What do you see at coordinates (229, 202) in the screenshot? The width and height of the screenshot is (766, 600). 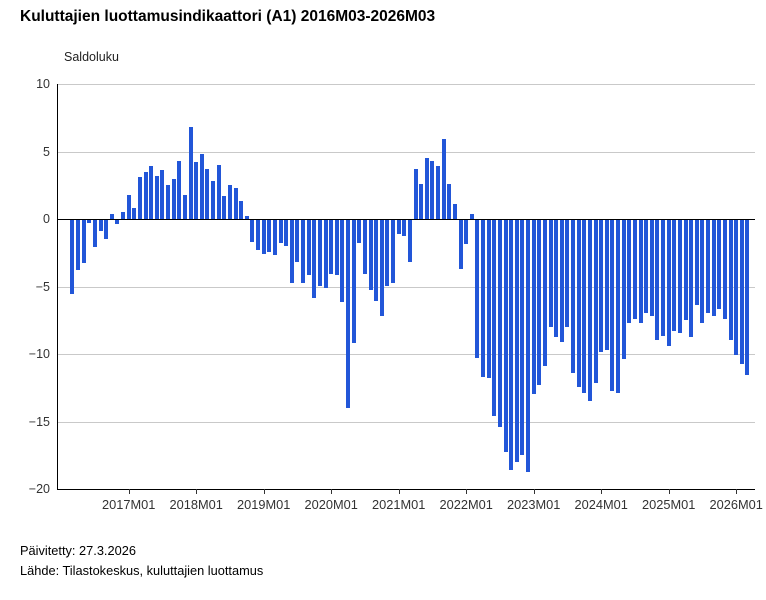 I see `bar-2018M07` at bounding box center [229, 202].